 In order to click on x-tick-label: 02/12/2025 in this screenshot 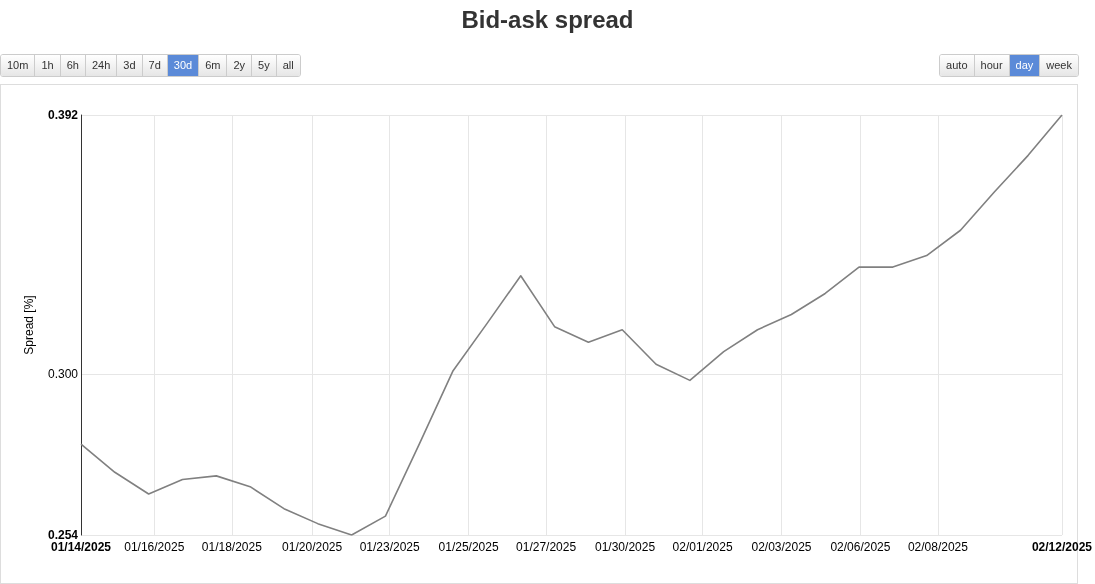, I will do `click(1062, 547)`.